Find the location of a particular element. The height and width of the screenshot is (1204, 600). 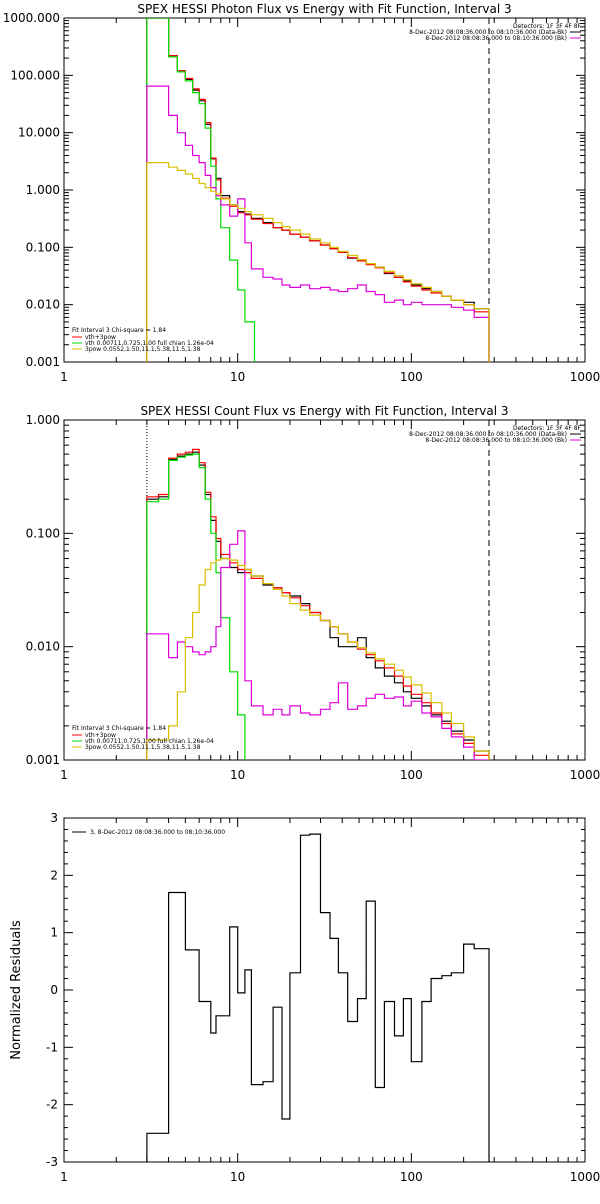

y-tick-label: -1 is located at coordinates (52, 1047).